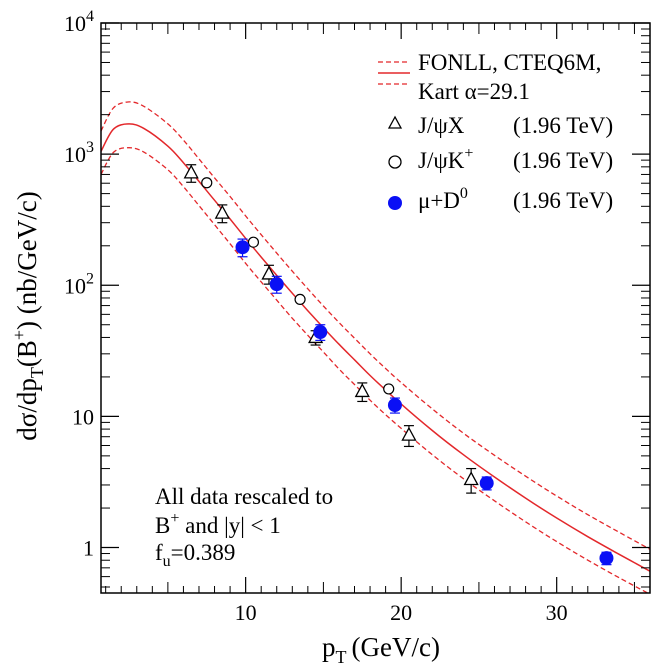 Image resolution: width=652 pixels, height=669 pixels. What do you see at coordinates (244, 496) in the screenshot?
I see `annotation-line-1: All data rescaled to` at bounding box center [244, 496].